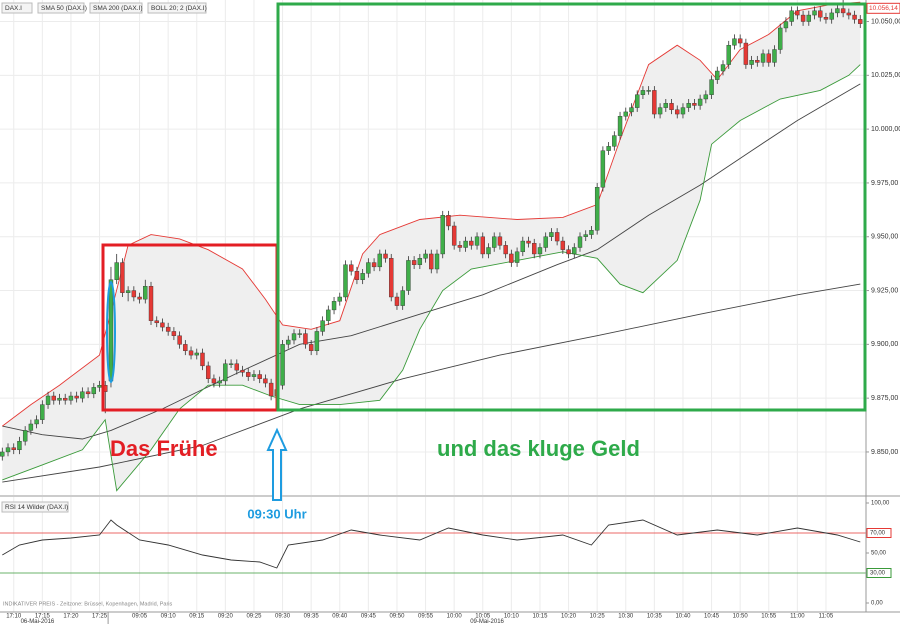  I want to click on x-tick-label: 09:15, so click(197, 617).